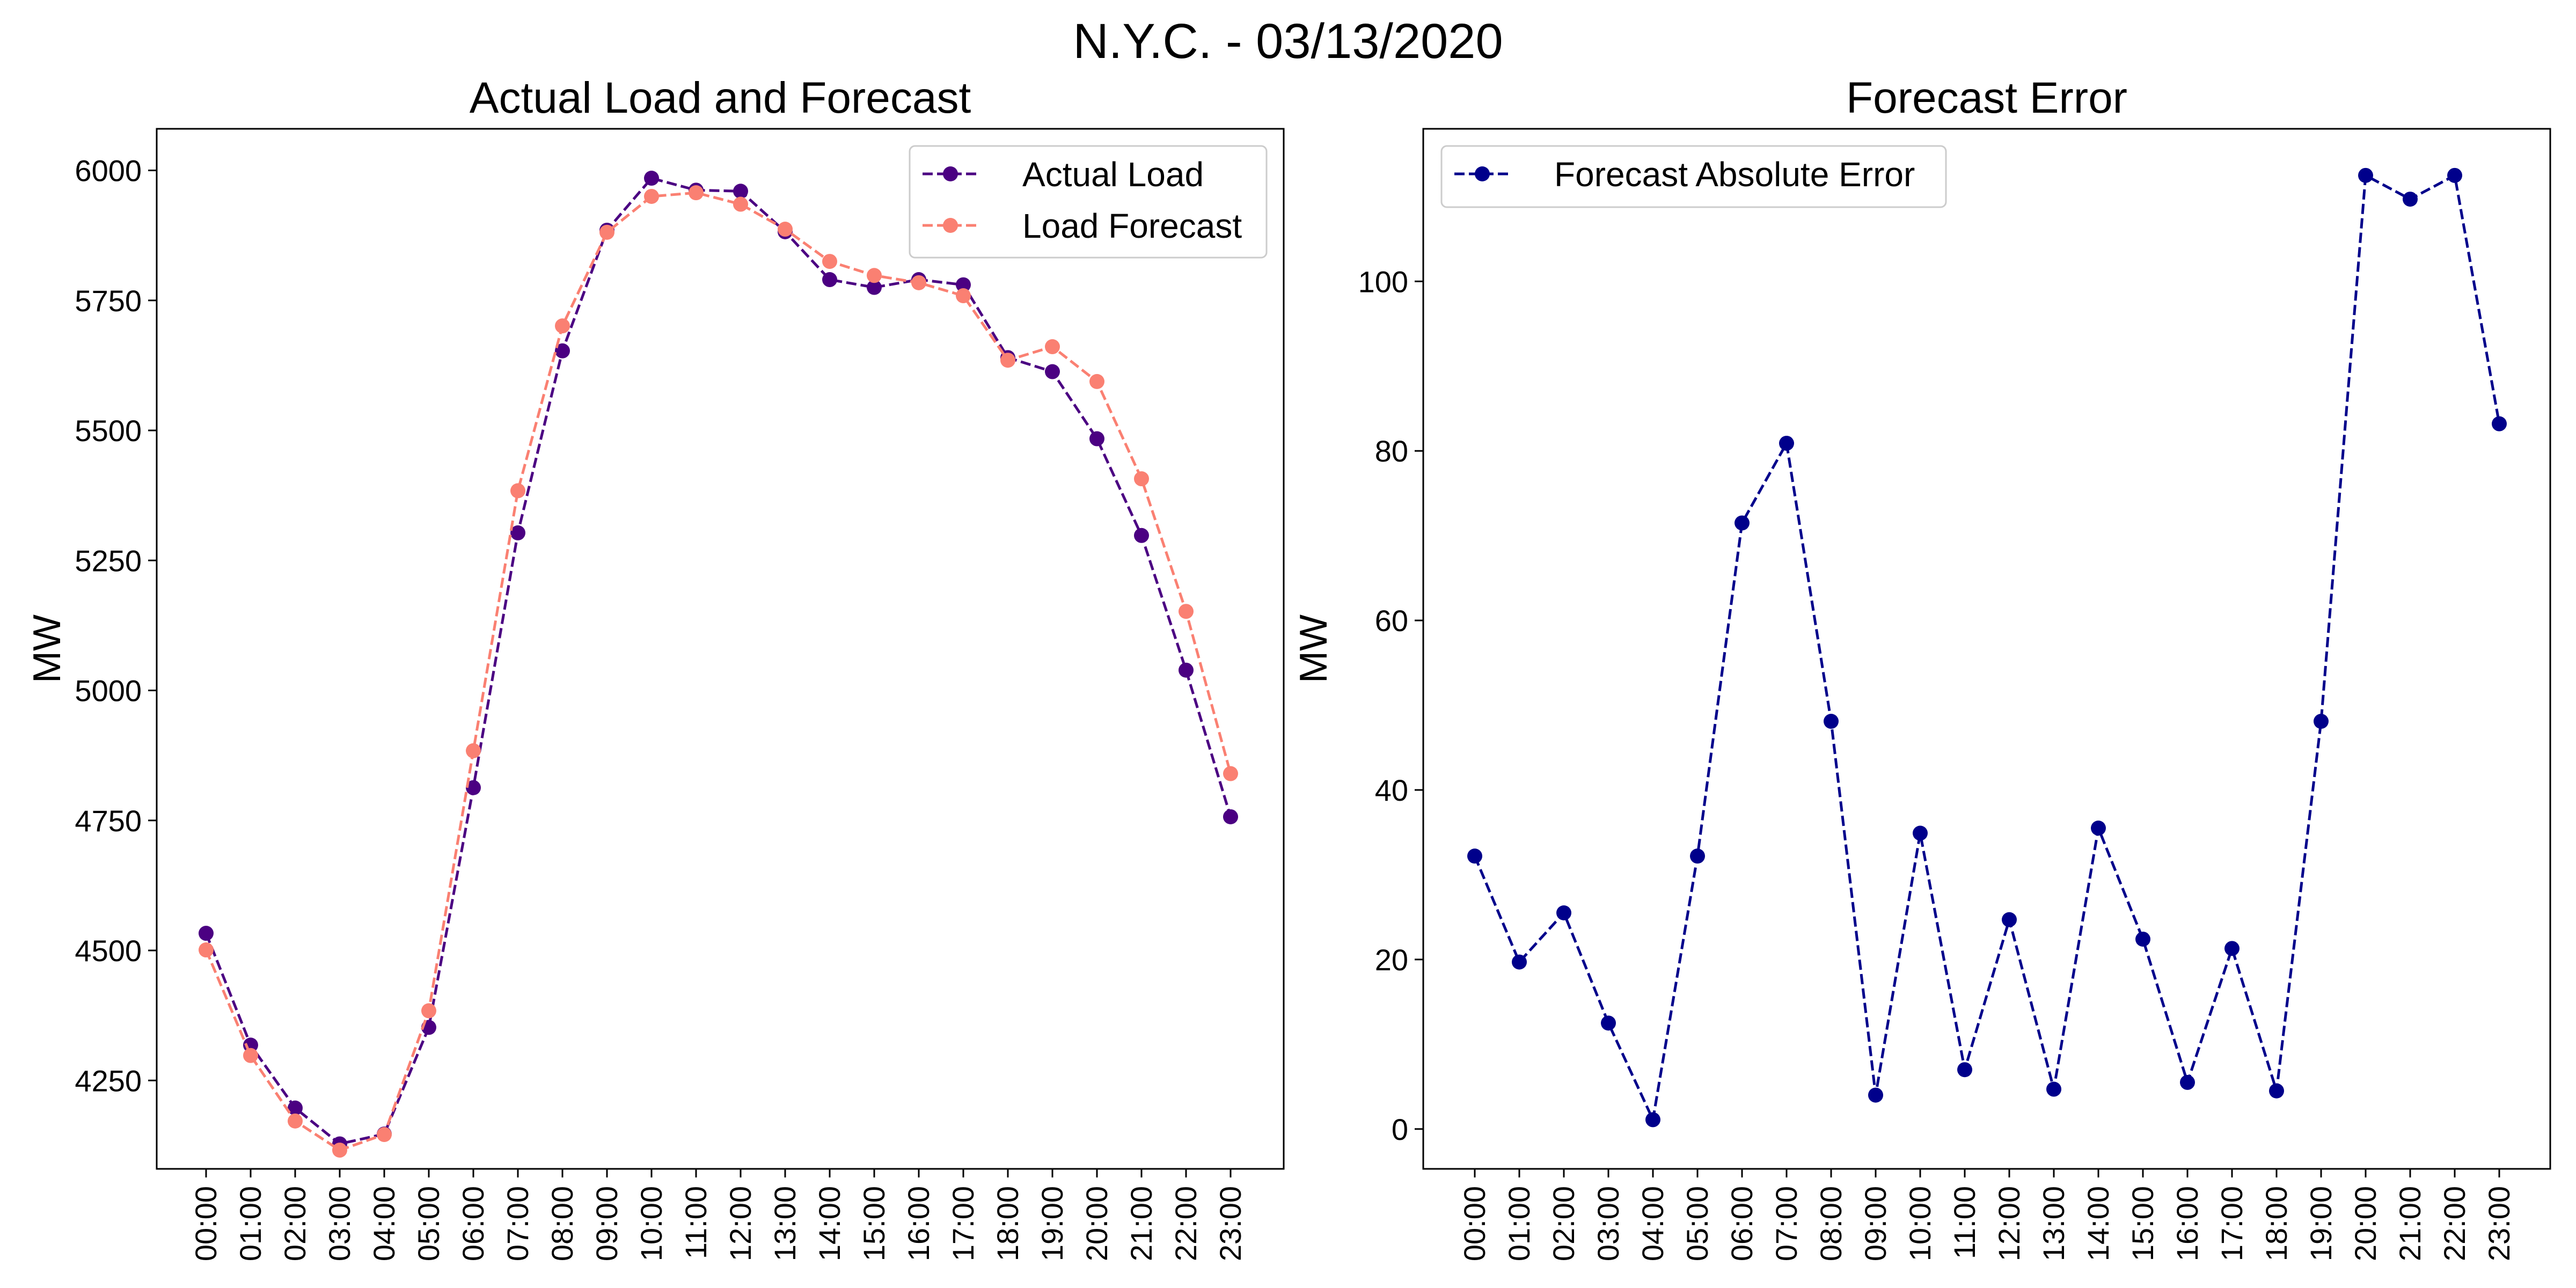 Image resolution: width=2576 pixels, height=1288 pixels. I want to click on y-tick-label: 4500, so click(108, 951).